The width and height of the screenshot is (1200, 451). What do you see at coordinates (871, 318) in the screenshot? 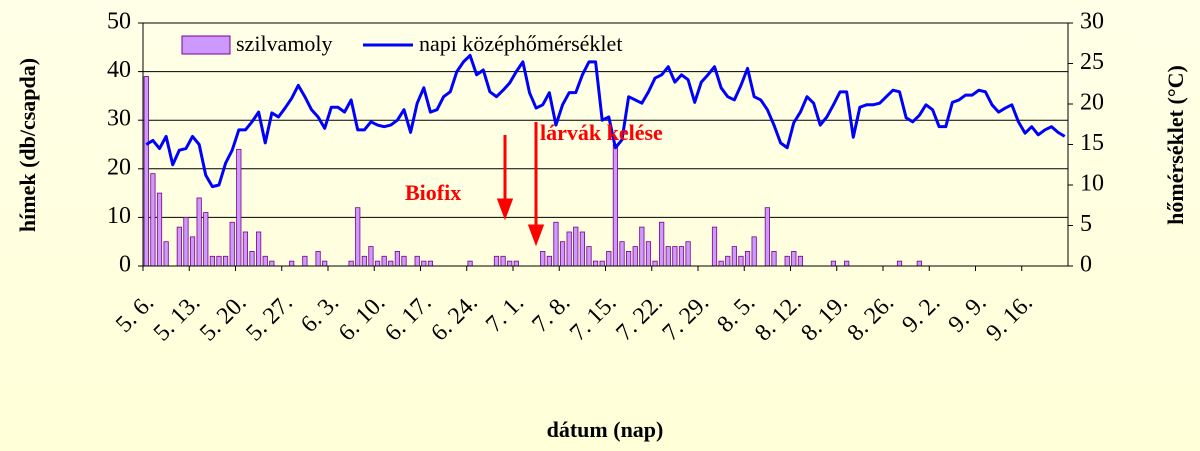
I see `x-tick-label: 8. 26.` at bounding box center [871, 318].